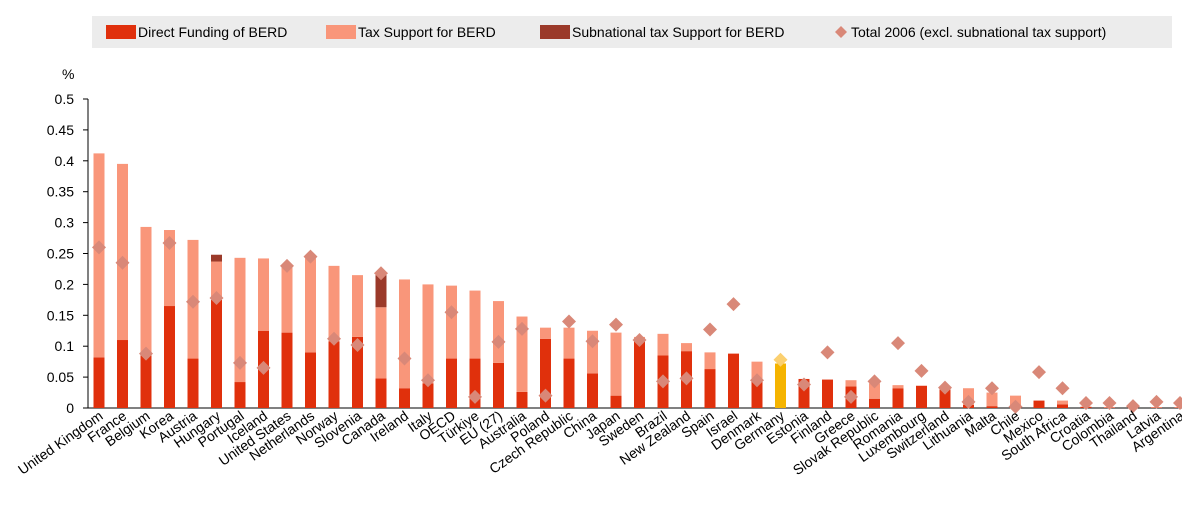 The width and height of the screenshot is (1182, 510). Describe the element at coordinates (65, 161) in the screenshot. I see `y-tick-label: 0.4` at that location.